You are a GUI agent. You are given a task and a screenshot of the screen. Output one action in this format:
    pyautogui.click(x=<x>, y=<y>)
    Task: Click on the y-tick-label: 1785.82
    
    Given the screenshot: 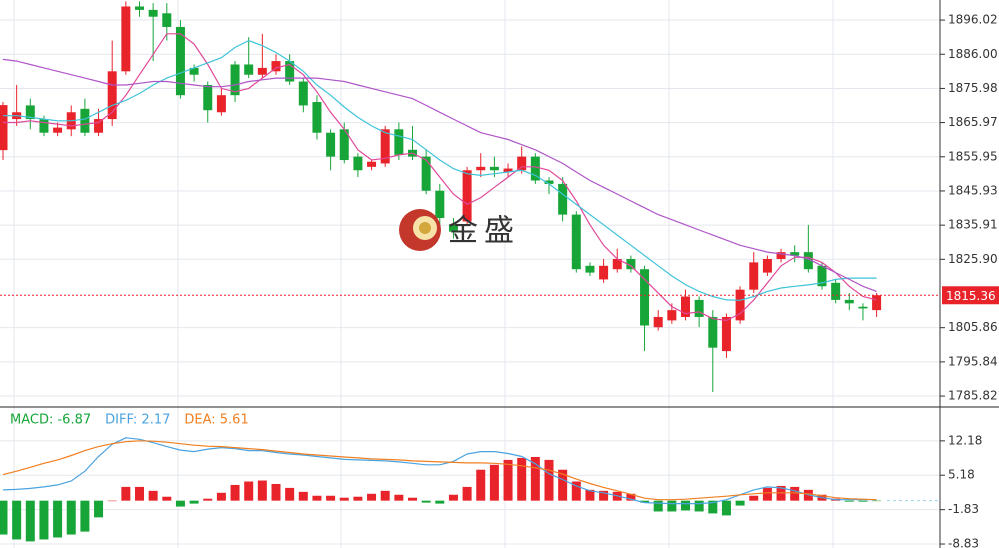 What is the action you would take?
    pyautogui.click(x=973, y=396)
    